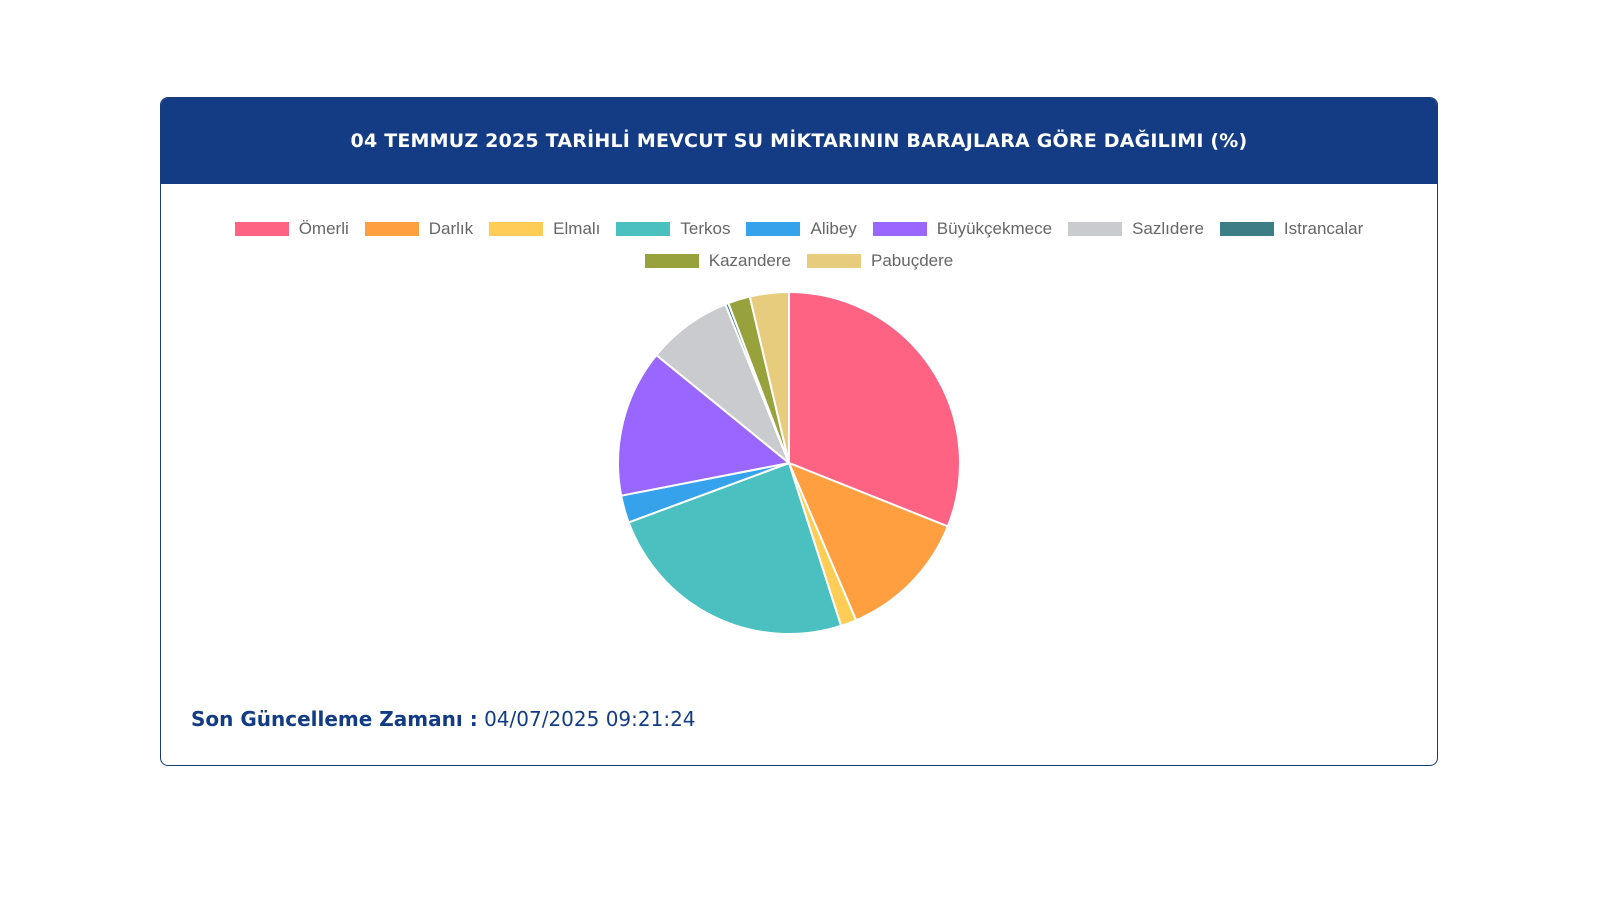  What do you see at coordinates (833, 228) in the screenshot?
I see `legend-label: Alibey` at bounding box center [833, 228].